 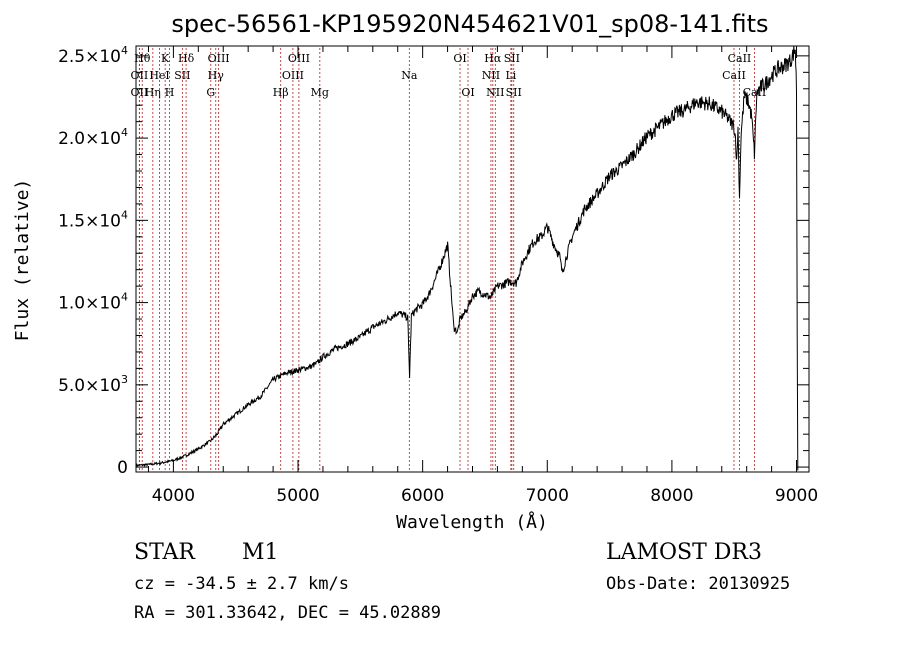 What do you see at coordinates (93, 137) in the screenshot?
I see `y-tick-label: 2.0×10⁴` at bounding box center [93, 137].